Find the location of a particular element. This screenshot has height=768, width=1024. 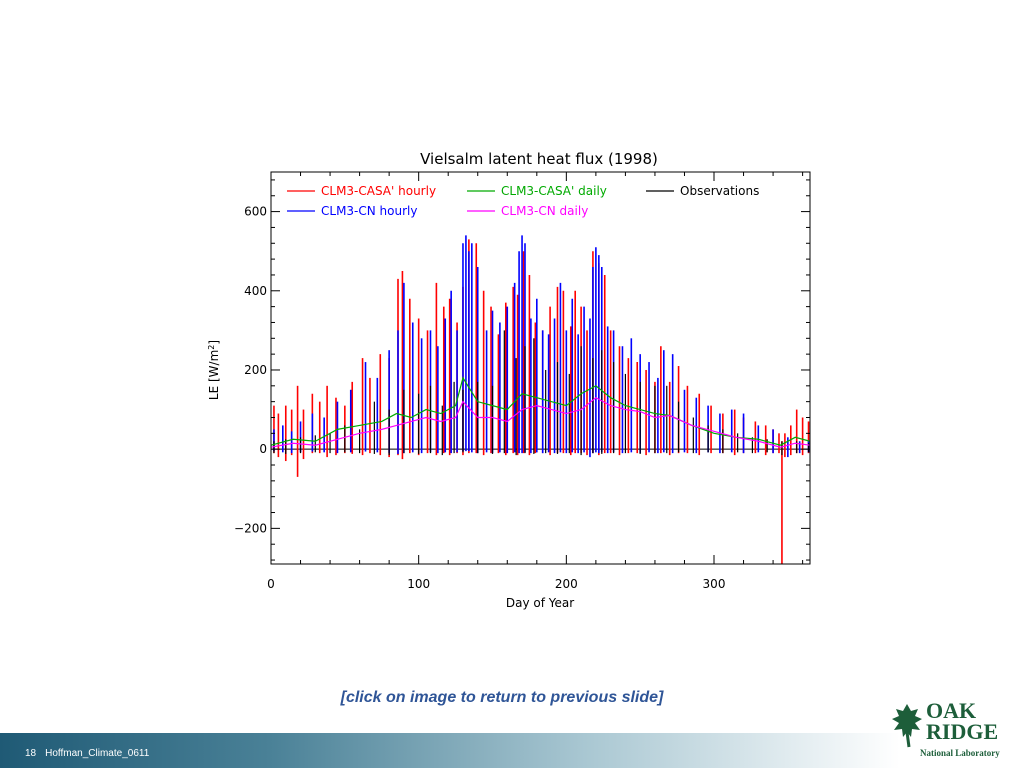

legend-item-observations: Observations is located at coordinates (702, 191).